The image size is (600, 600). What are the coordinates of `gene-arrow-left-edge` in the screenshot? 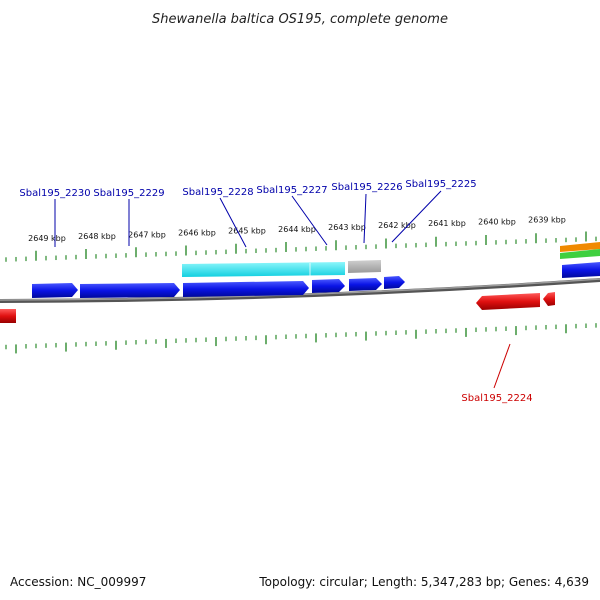 It's located at (8, 316).